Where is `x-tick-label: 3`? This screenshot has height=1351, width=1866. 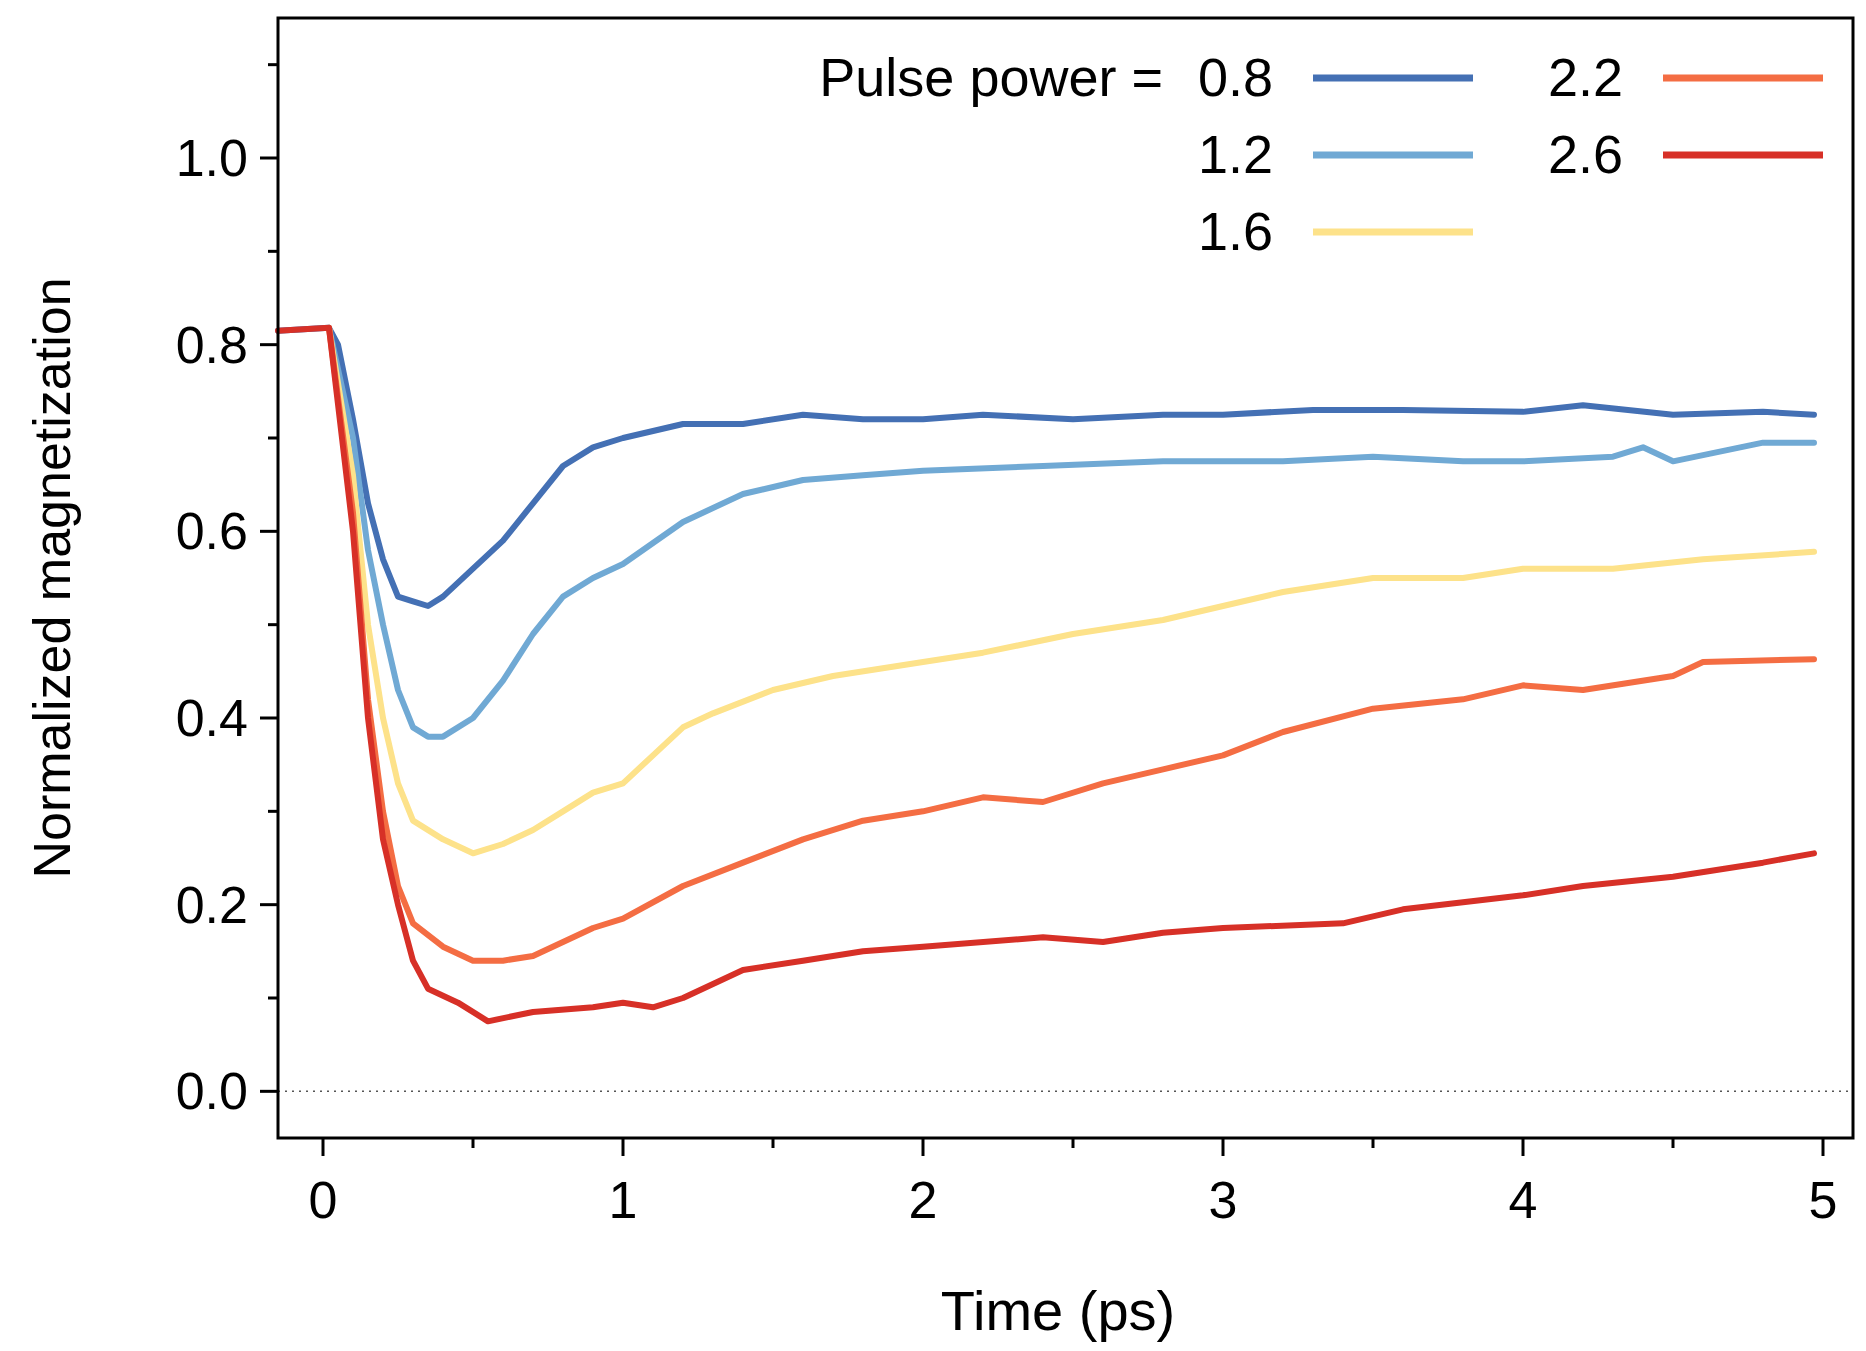 x-tick-label: 3 is located at coordinates (1223, 1200).